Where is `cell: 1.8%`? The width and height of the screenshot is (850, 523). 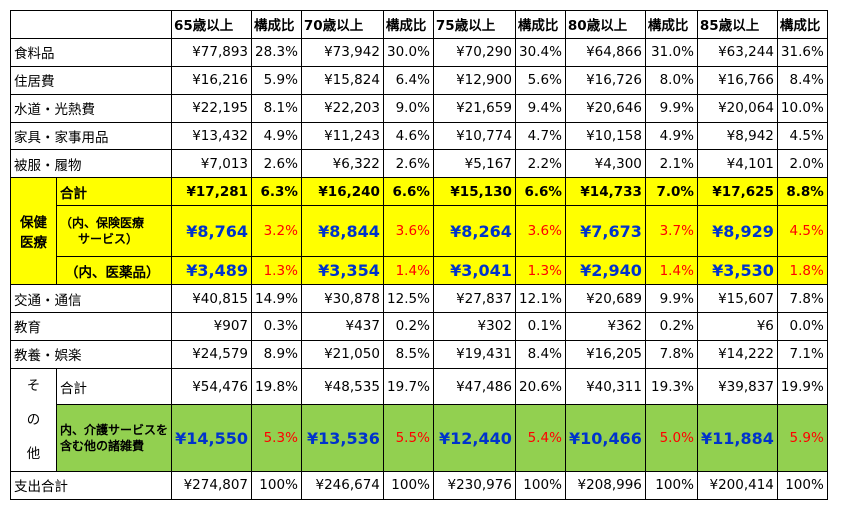 cell: 1.8% is located at coordinates (802, 271).